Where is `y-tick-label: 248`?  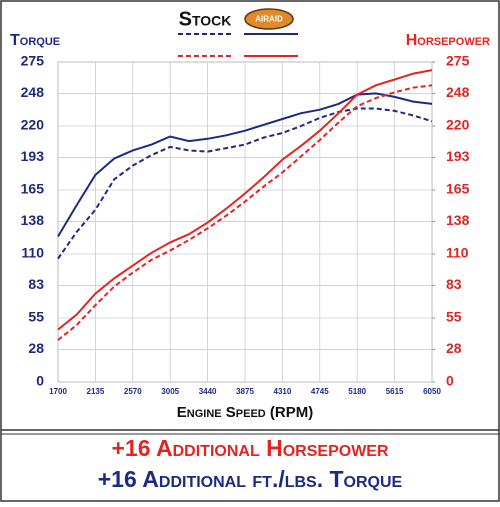 y-tick-label: 248 is located at coordinates (33, 92).